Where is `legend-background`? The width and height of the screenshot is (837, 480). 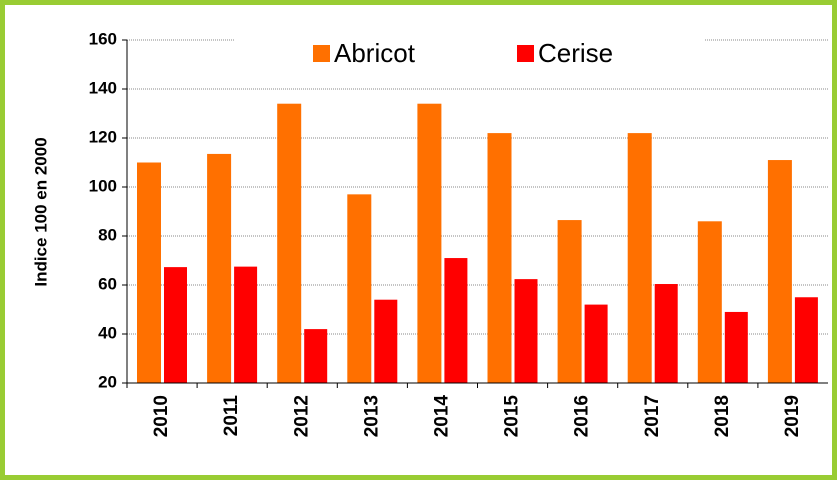
legend-background is located at coordinates (470, 50).